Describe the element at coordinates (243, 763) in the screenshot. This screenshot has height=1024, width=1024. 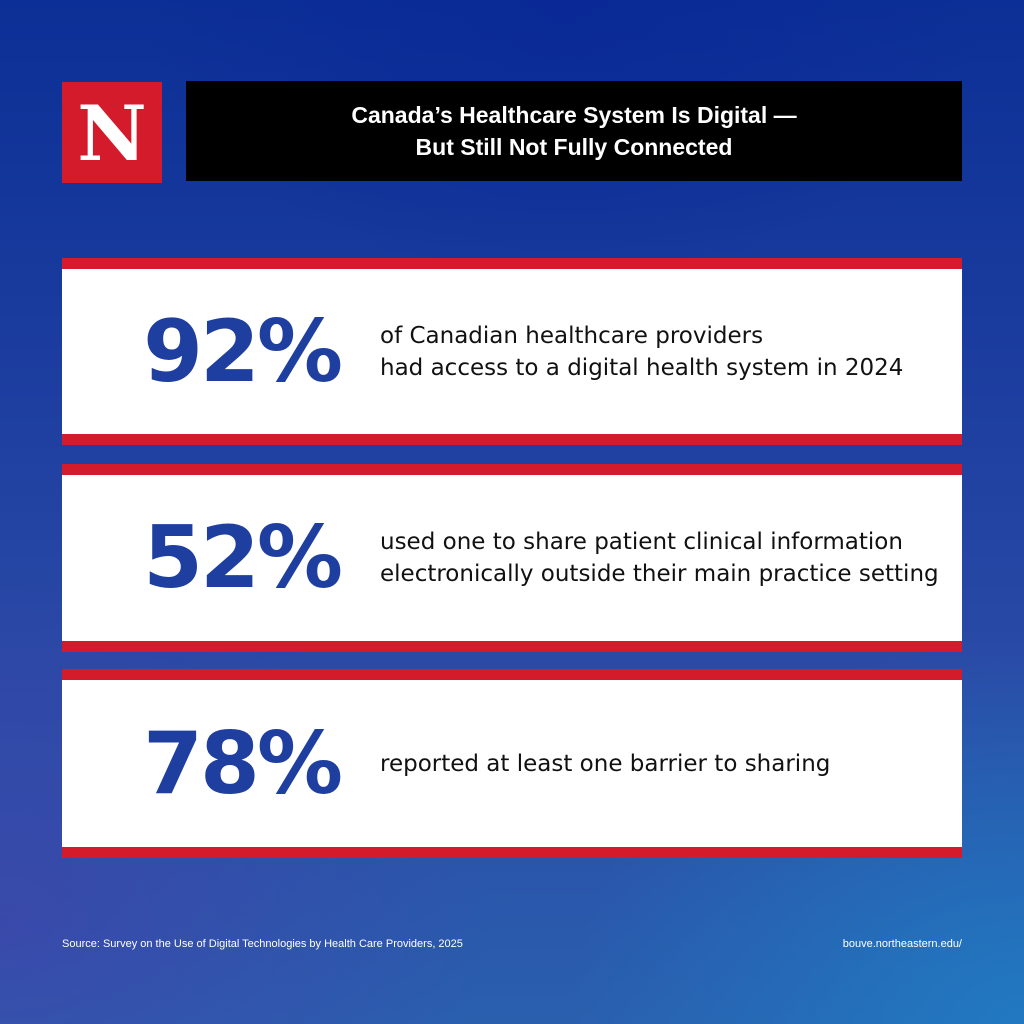
I see `stat-value-barriers: 78%` at that location.